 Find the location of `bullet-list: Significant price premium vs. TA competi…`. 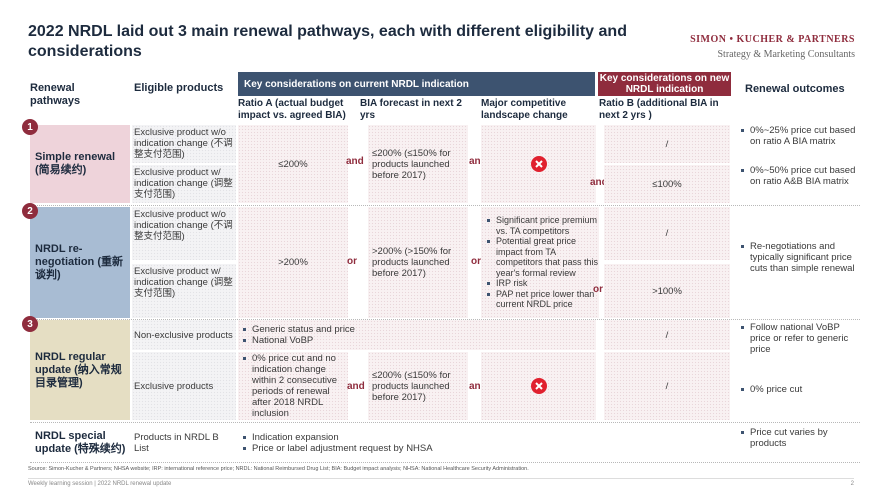

bullet-list: Significant price premium vs. TA competi… is located at coordinates (541, 262).